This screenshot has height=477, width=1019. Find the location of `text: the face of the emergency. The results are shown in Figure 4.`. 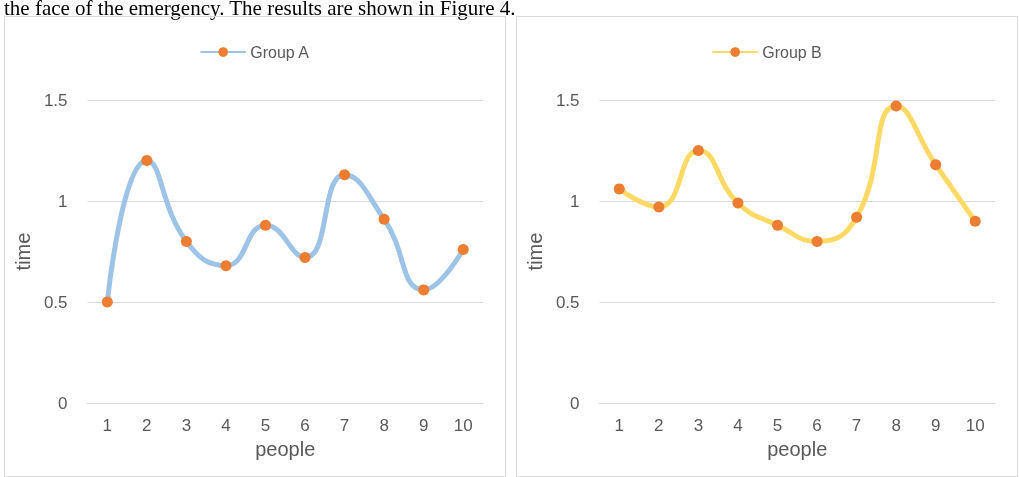

text: the face of the emergency. The results are shown in Figure 4. is located at coordinates (260, 10).